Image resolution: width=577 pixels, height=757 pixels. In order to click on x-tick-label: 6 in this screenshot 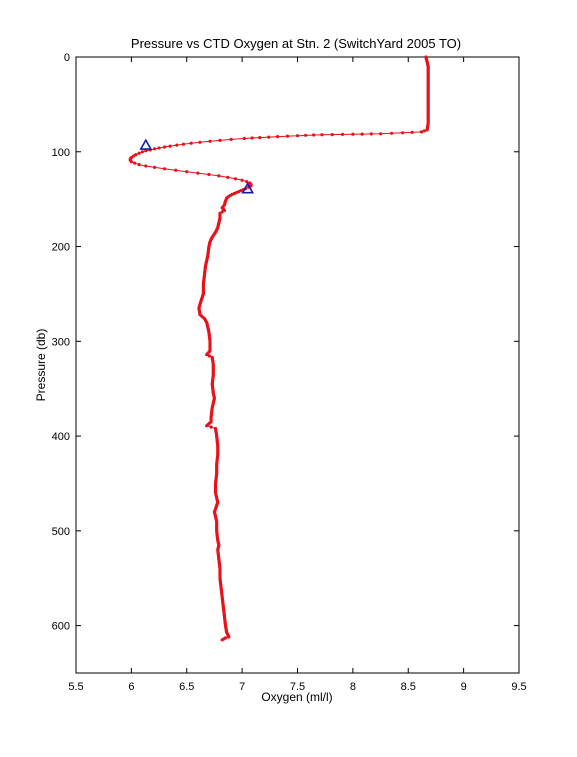, I will do `click(131, 687)`.